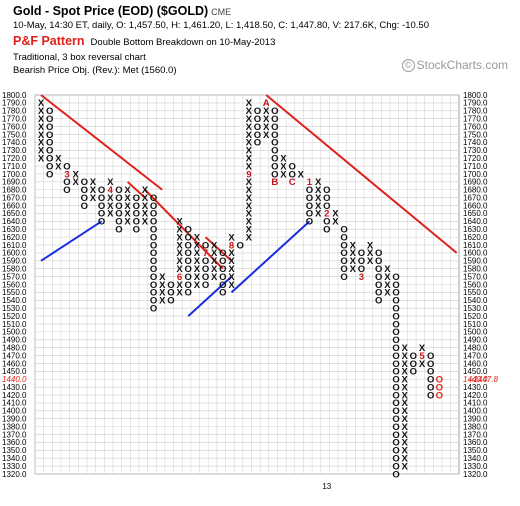 Image resolution: width=520 pixels, height=506 pixels. What do you see at coordinates (475, 411) in the screenshot?
I see `y-tick-label-right: 1400.0` at bounding box center [475, 411].